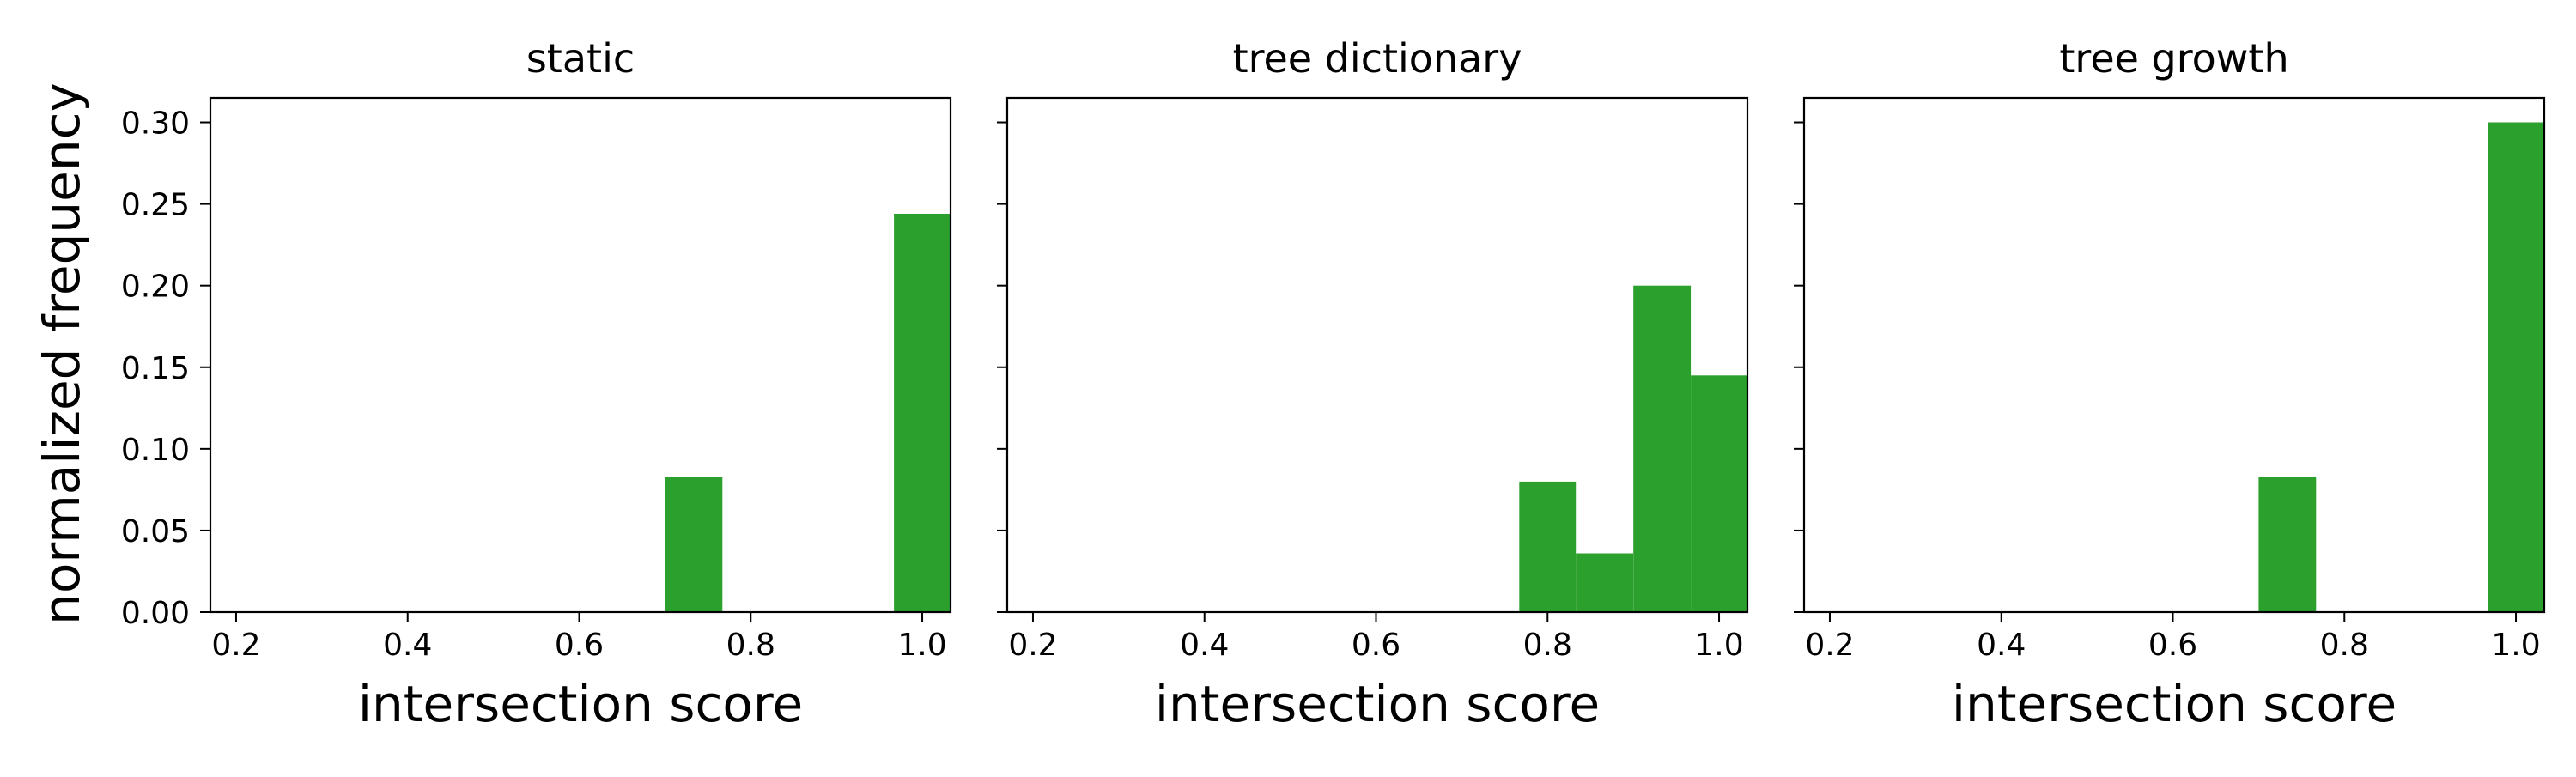  What do you see at coordinates (155, 205) in the screenshot?
I see `y-tick-label: 0.25` at bounding box center [155, 205].